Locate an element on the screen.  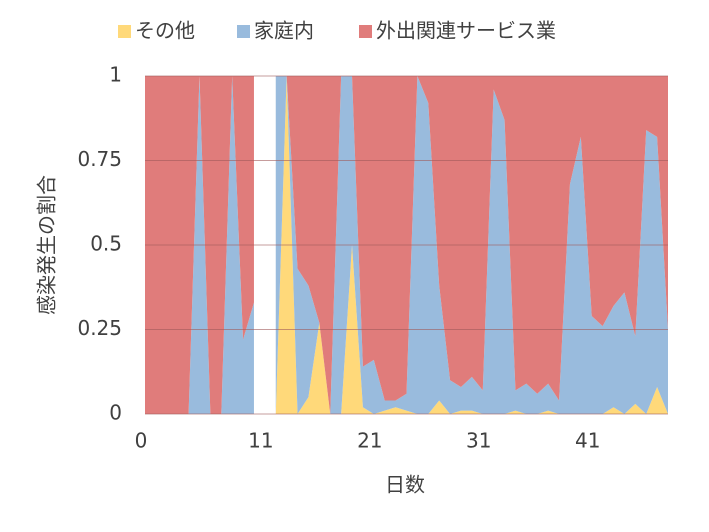
x-tick-label: 11 is located at coordinates (260, 441).